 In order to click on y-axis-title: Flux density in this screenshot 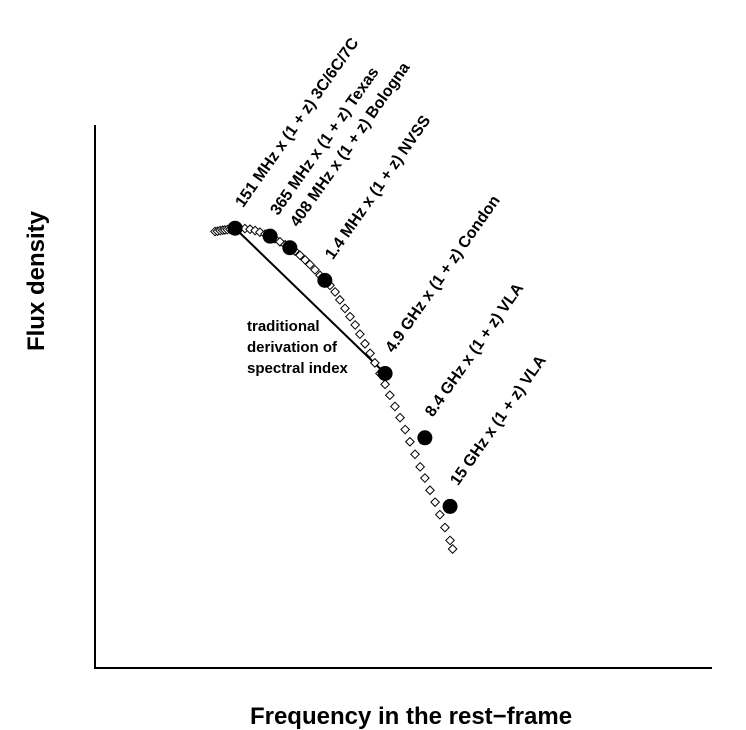, I will do `click(36, 280)`.